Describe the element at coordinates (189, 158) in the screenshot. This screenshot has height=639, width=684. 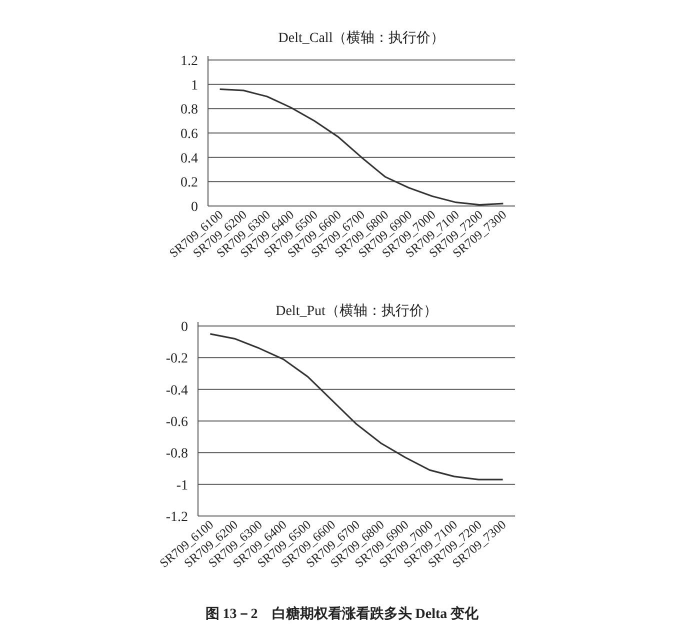
I see `y-tick-label: 0.4` at that location.